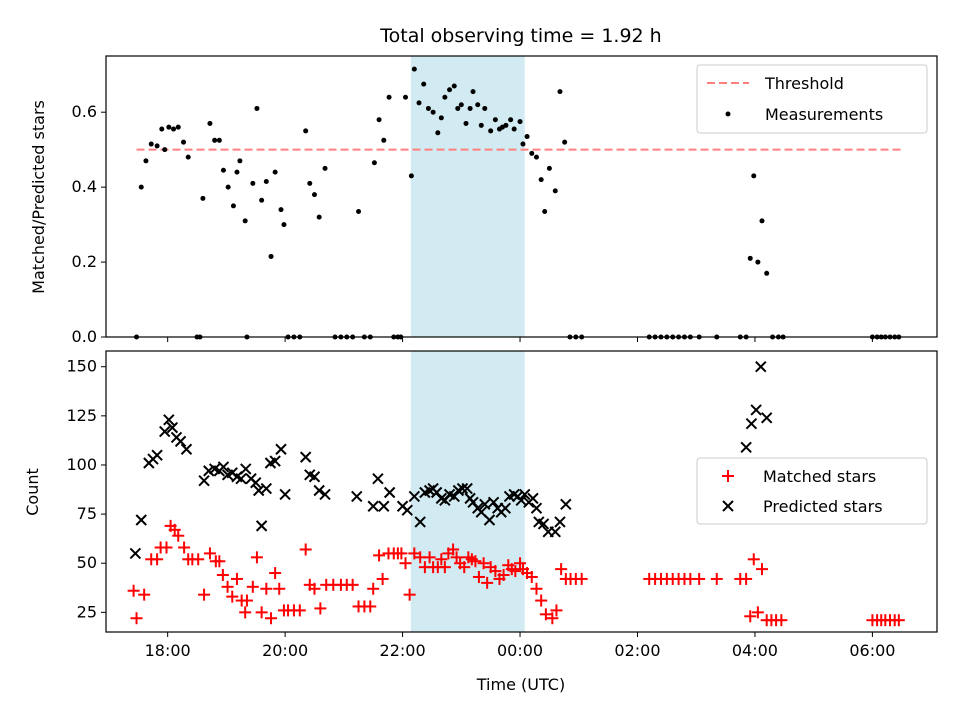  Describe the element at coordinates (81, 415) in the screenshot. I see `bottom-y-tick-label: 125` at that location.